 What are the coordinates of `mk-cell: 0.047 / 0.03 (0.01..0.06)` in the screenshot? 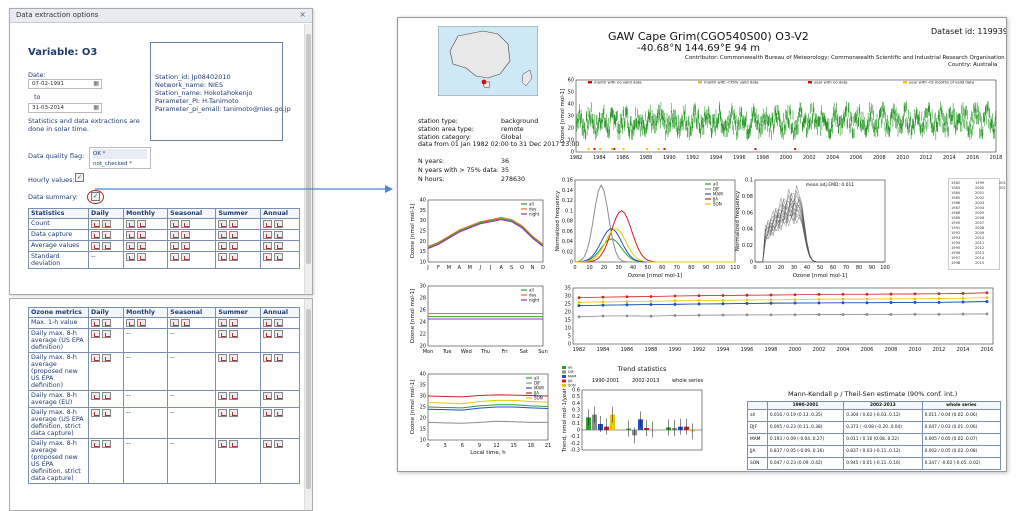 It's located at (961, 427).